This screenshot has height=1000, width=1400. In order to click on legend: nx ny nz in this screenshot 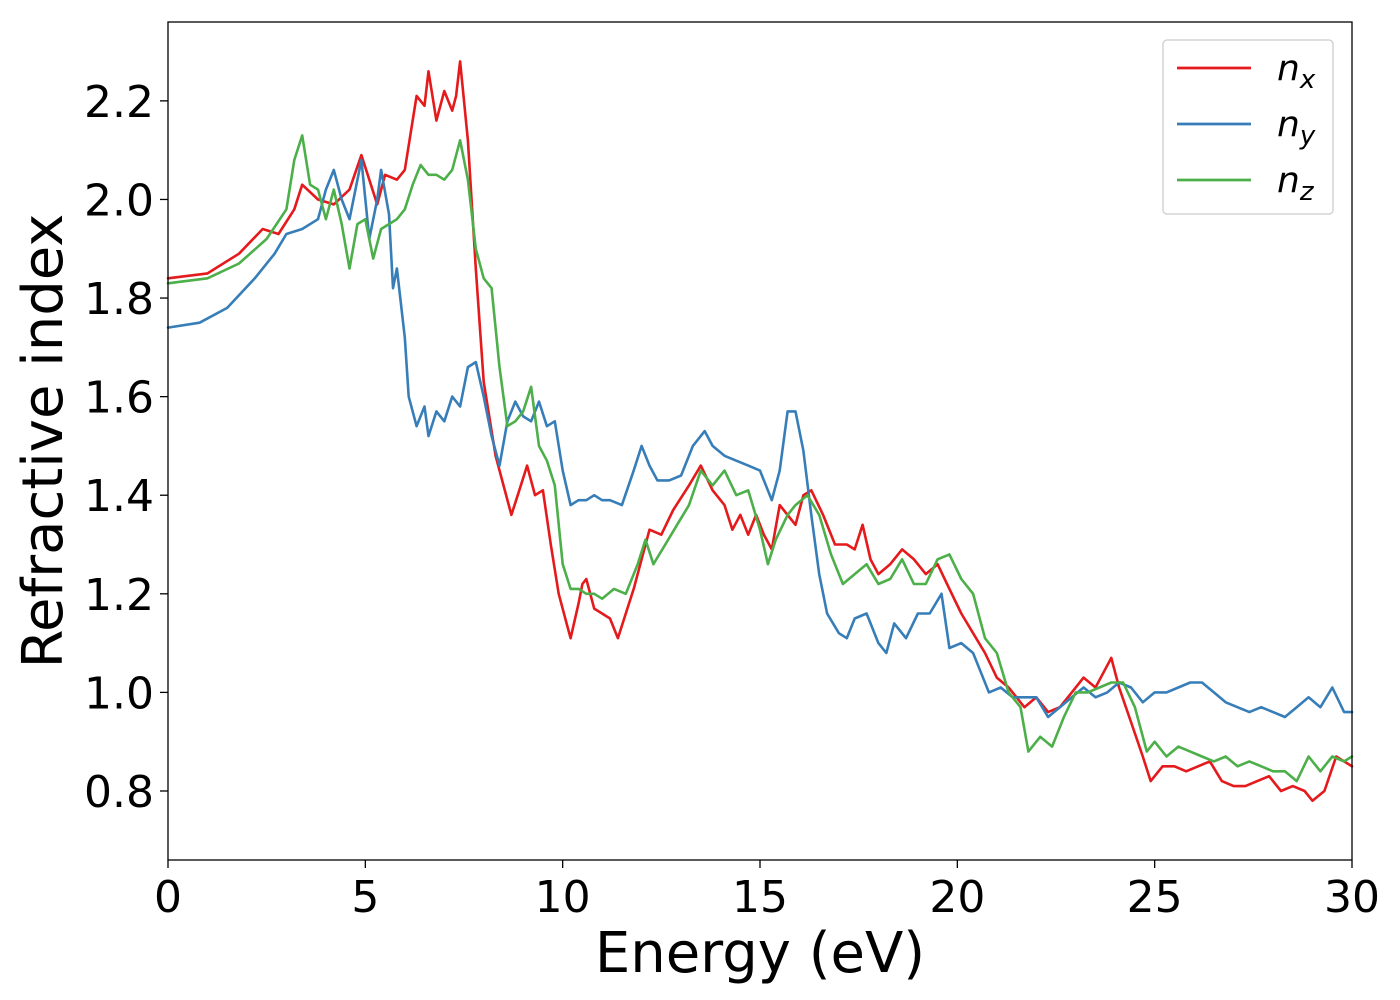, I will do `click(1248, 127)`.